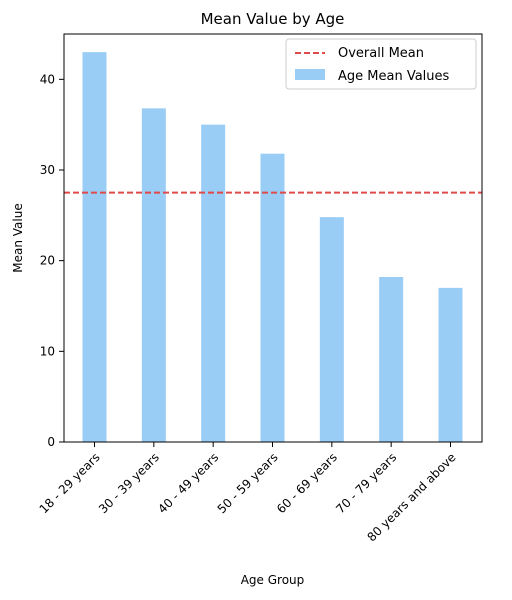 The width and height of the screenshot is (512, 600). I want to click on y-tick-label-20: 20, so click(47, 261).